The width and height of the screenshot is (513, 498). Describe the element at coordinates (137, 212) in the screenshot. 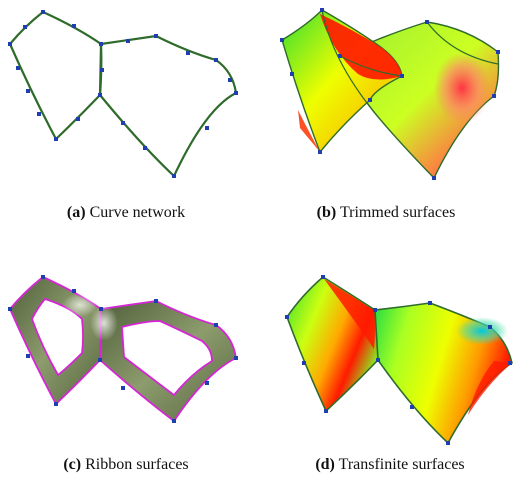

I see `caption-a-text: Curve network` at that location.